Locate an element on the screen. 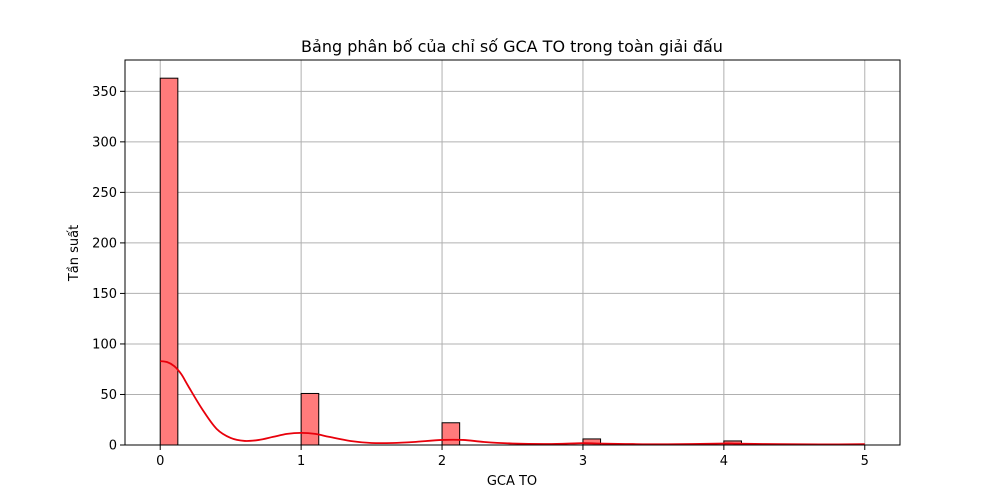  x-tick-label: 0 is located at coordinates (160, 461).